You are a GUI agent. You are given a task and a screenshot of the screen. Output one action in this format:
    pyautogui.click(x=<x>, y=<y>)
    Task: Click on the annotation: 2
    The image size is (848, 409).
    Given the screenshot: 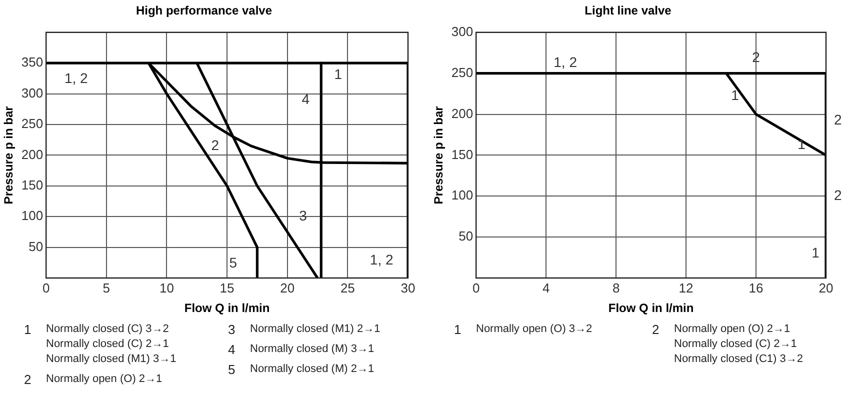 What is the action you would take?
    pyautogui.click(x=215, y=144)
    